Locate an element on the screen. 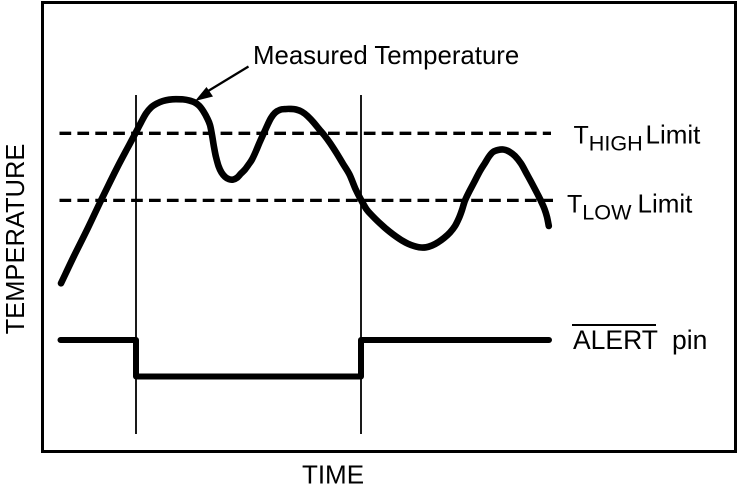 This screenshot has width=738, height=485. svg-text: Measured Temperature is located at coordinates (386, 56).